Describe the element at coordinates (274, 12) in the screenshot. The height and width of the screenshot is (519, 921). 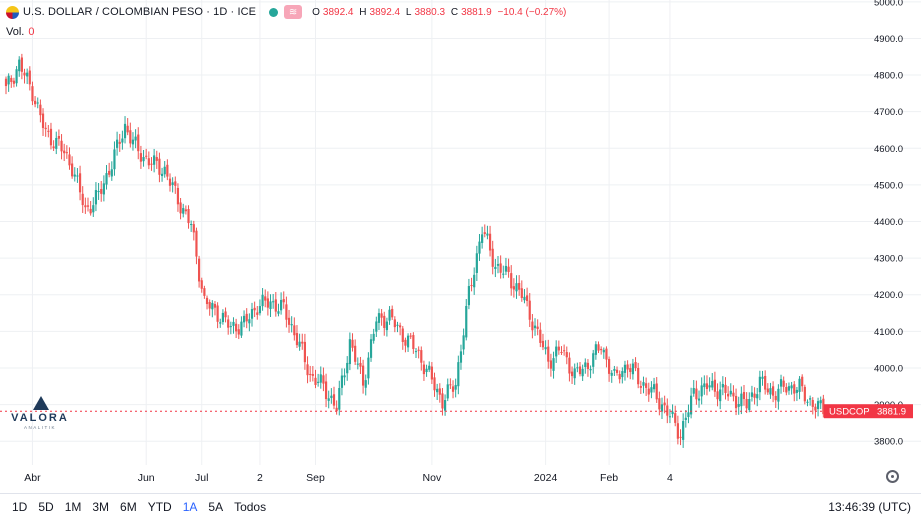
I see `market-status-icon` at that location.